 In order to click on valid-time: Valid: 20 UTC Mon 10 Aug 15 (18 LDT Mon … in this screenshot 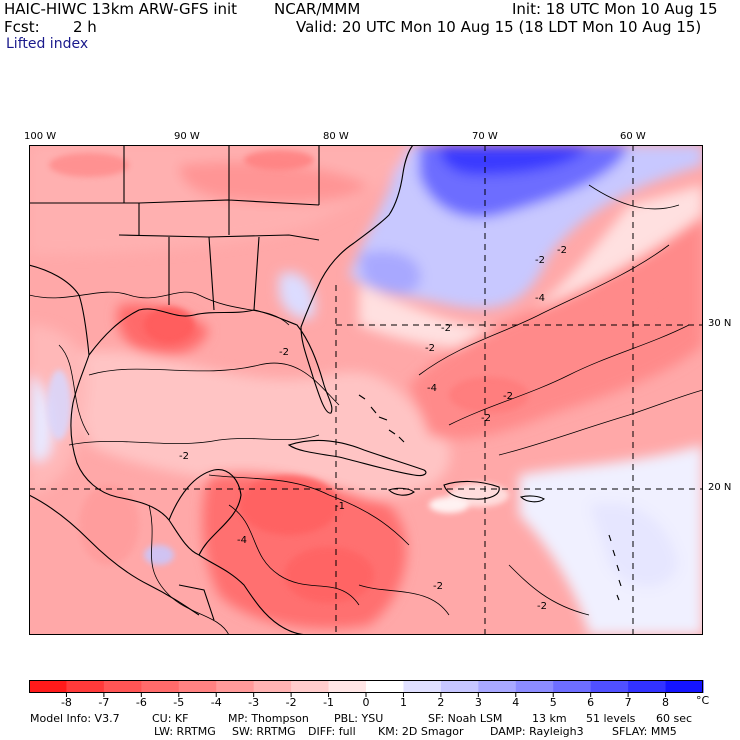, I will do `click(499, 27)`.